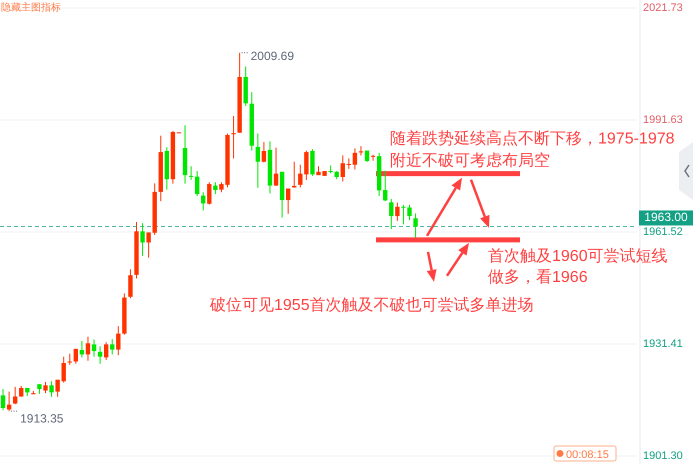  I want to click on y-tick-label: 2021.73, so click(663, 8).